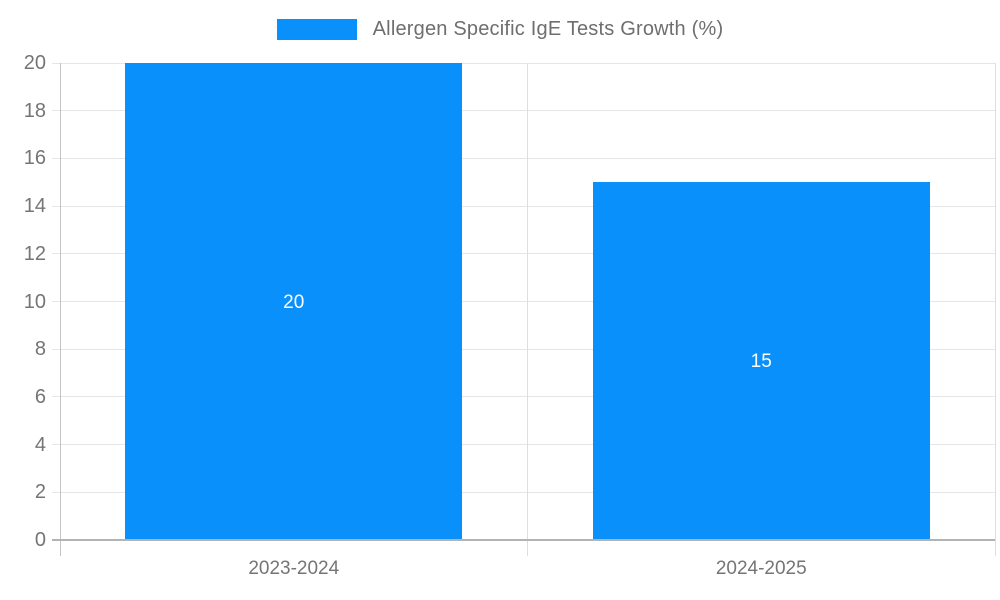 The width and height of the screenshot is (1000, 600). What do you see at coordinates (294, 568) in the screenshot?
I see `x-tick-label: 2023-2024` at bounding box center [294, 568].